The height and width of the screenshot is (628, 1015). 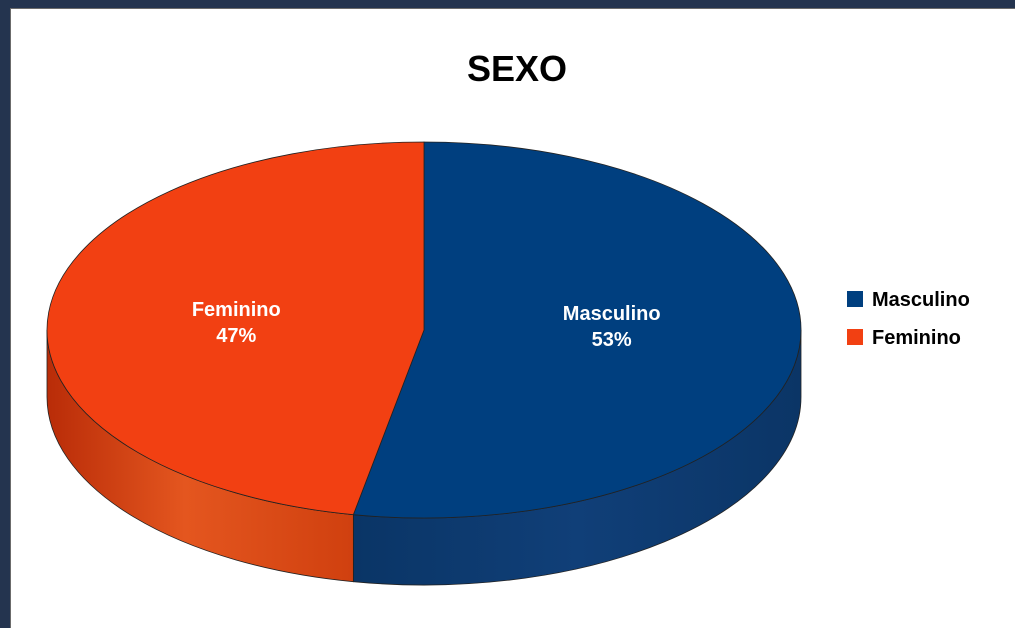 What do you see at coordinates (921, 300) in the screenshot?
I see `legend-label-masculino: Masculino` at bounding box center [921, 300].